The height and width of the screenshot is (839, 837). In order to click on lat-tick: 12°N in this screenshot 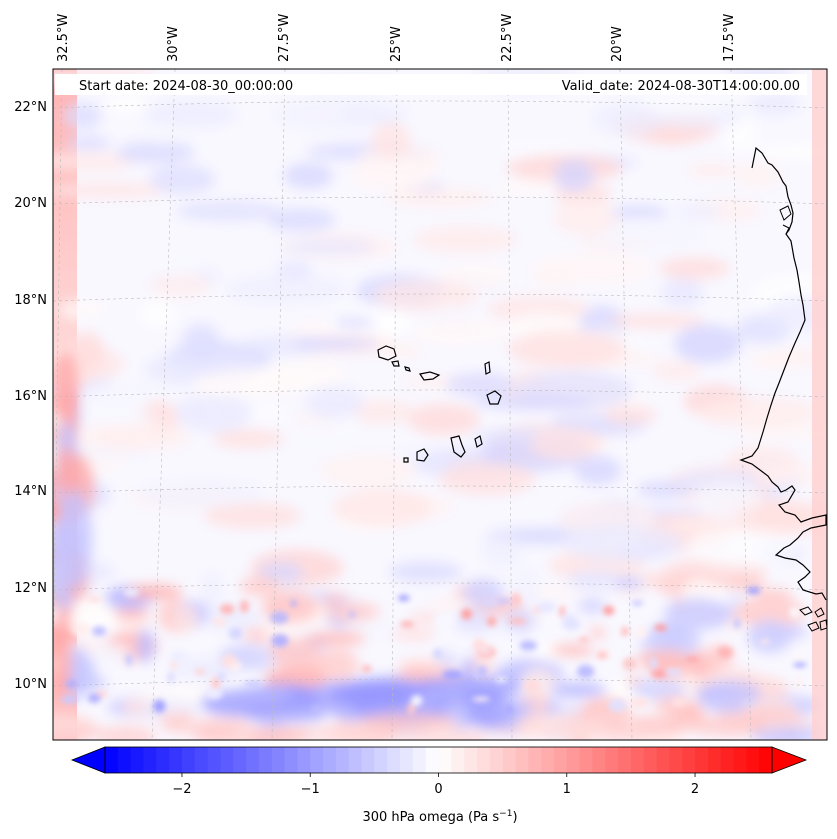, I will do `click(30, 588)`.